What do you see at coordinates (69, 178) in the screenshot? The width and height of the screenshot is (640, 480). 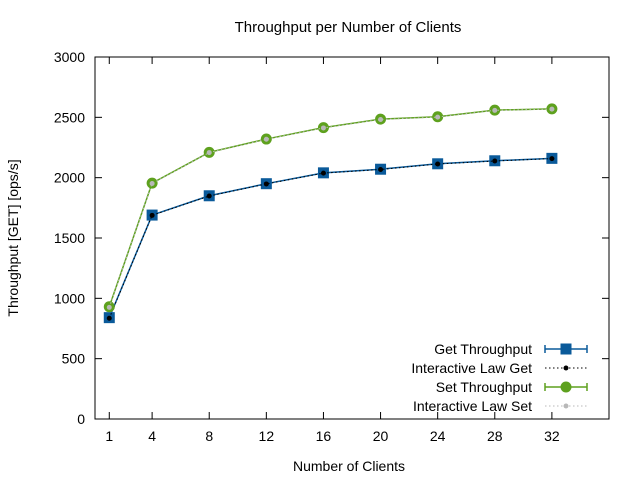 I see `y-tick-label: 2000` at bounding box center [69, 178].